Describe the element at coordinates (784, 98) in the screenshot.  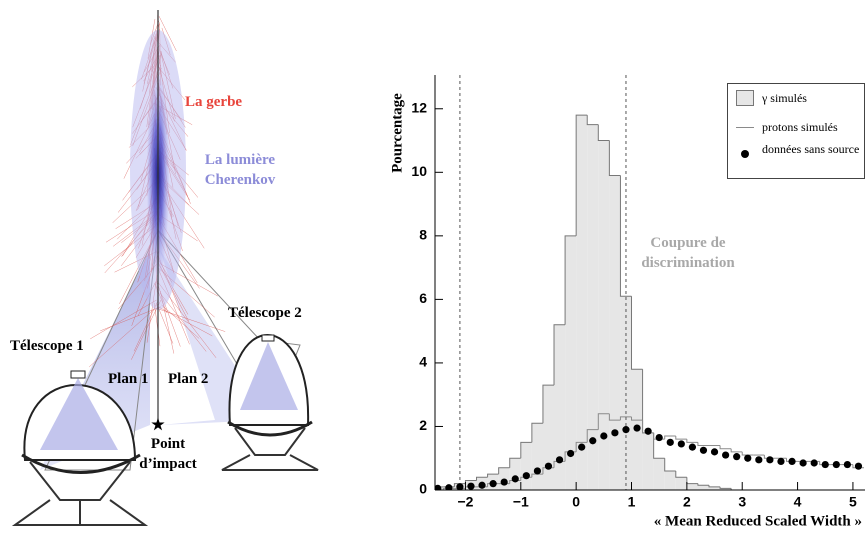
I see `legend-label: γ simulés` at that location.